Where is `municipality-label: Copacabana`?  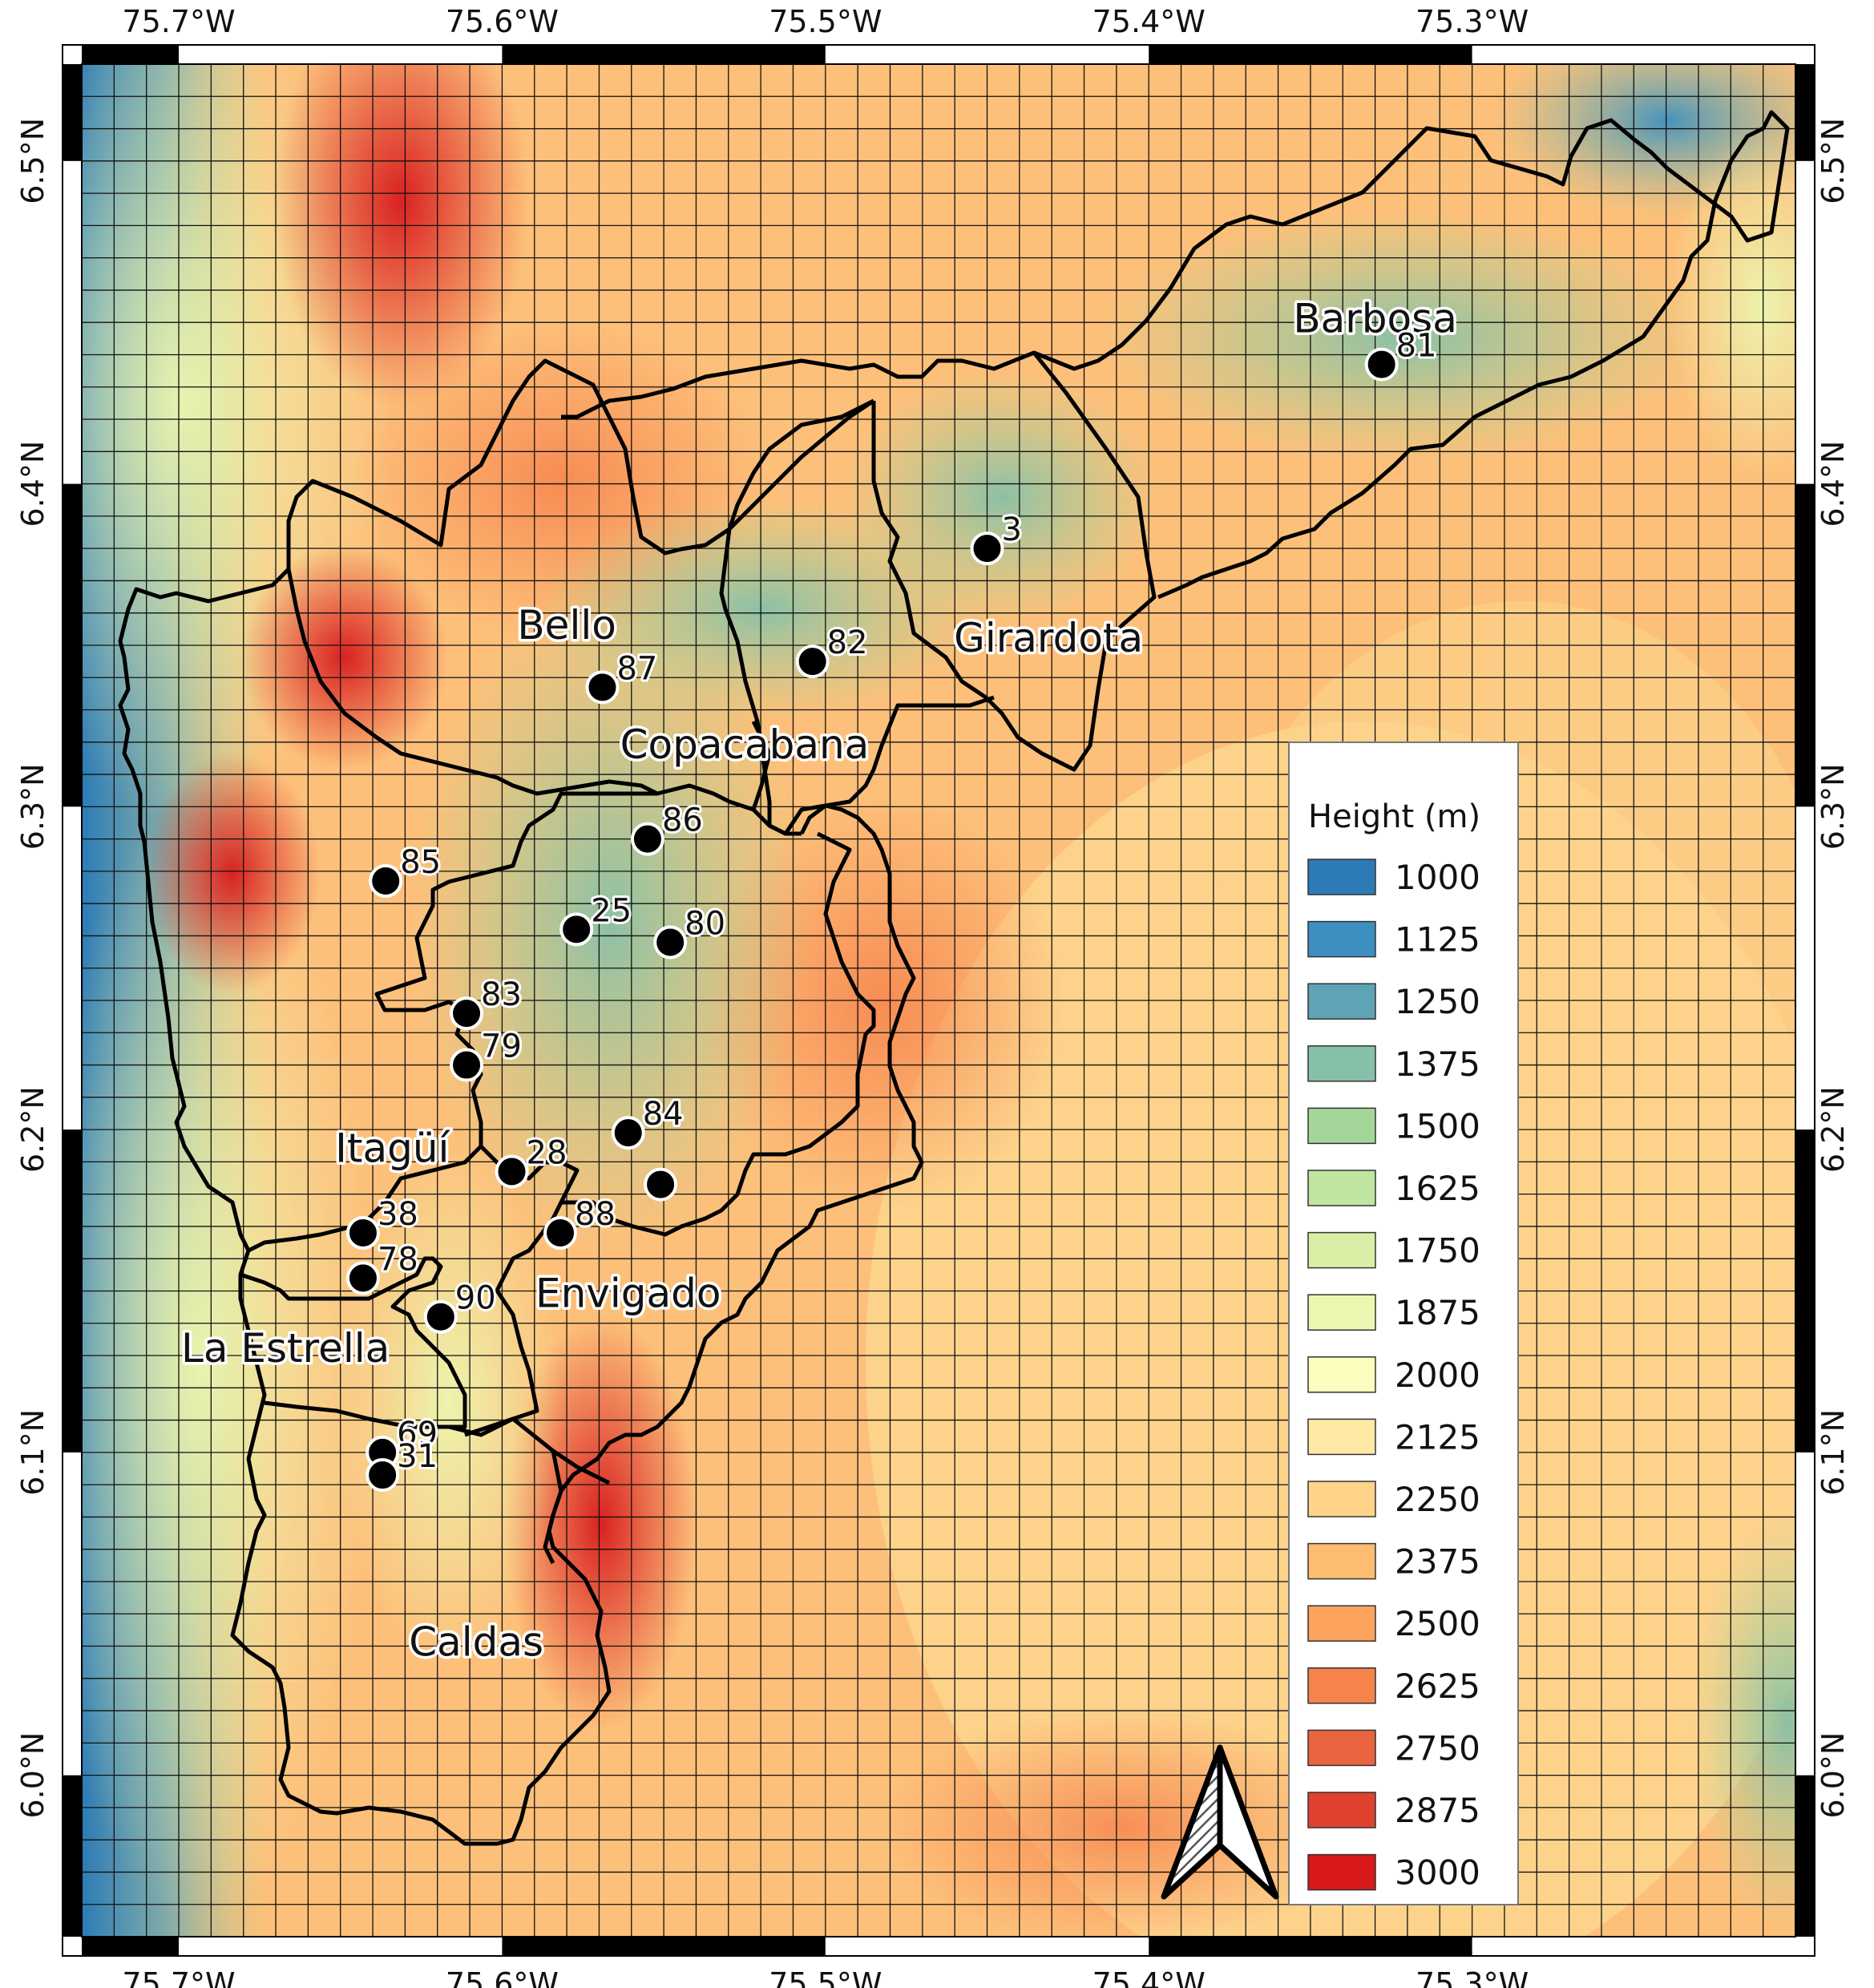 municipality-label: Copacabana is located at coordinates (745, 744).